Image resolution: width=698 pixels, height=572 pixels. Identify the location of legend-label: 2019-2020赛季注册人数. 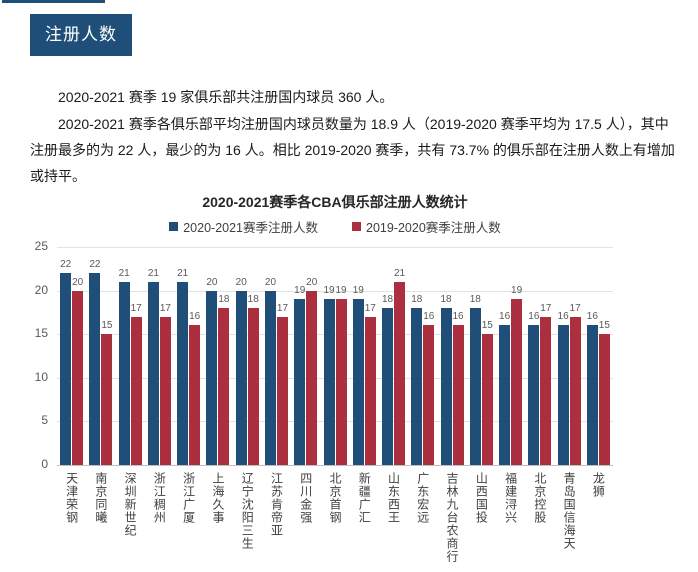
(433, 228).